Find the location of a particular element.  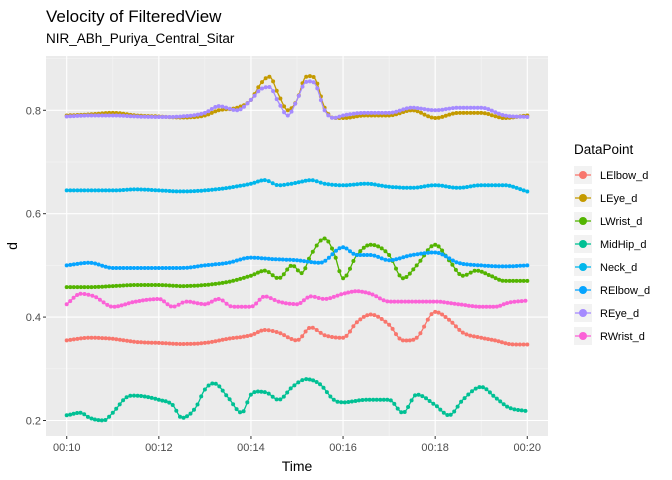

x-tick-label: 00:20 is located at coordinates (528, 448).